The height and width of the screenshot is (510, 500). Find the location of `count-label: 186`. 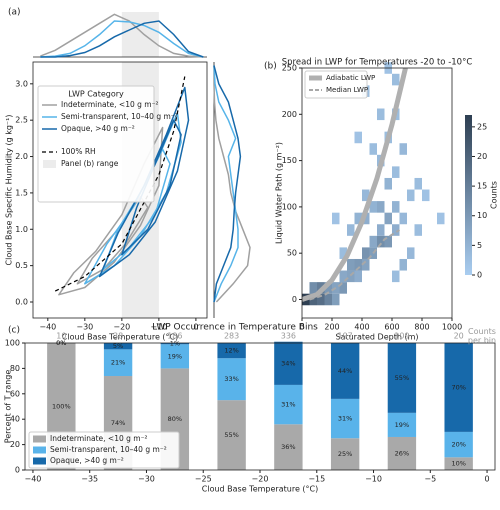

count-label: 186 is located at coordinates (174, 336).